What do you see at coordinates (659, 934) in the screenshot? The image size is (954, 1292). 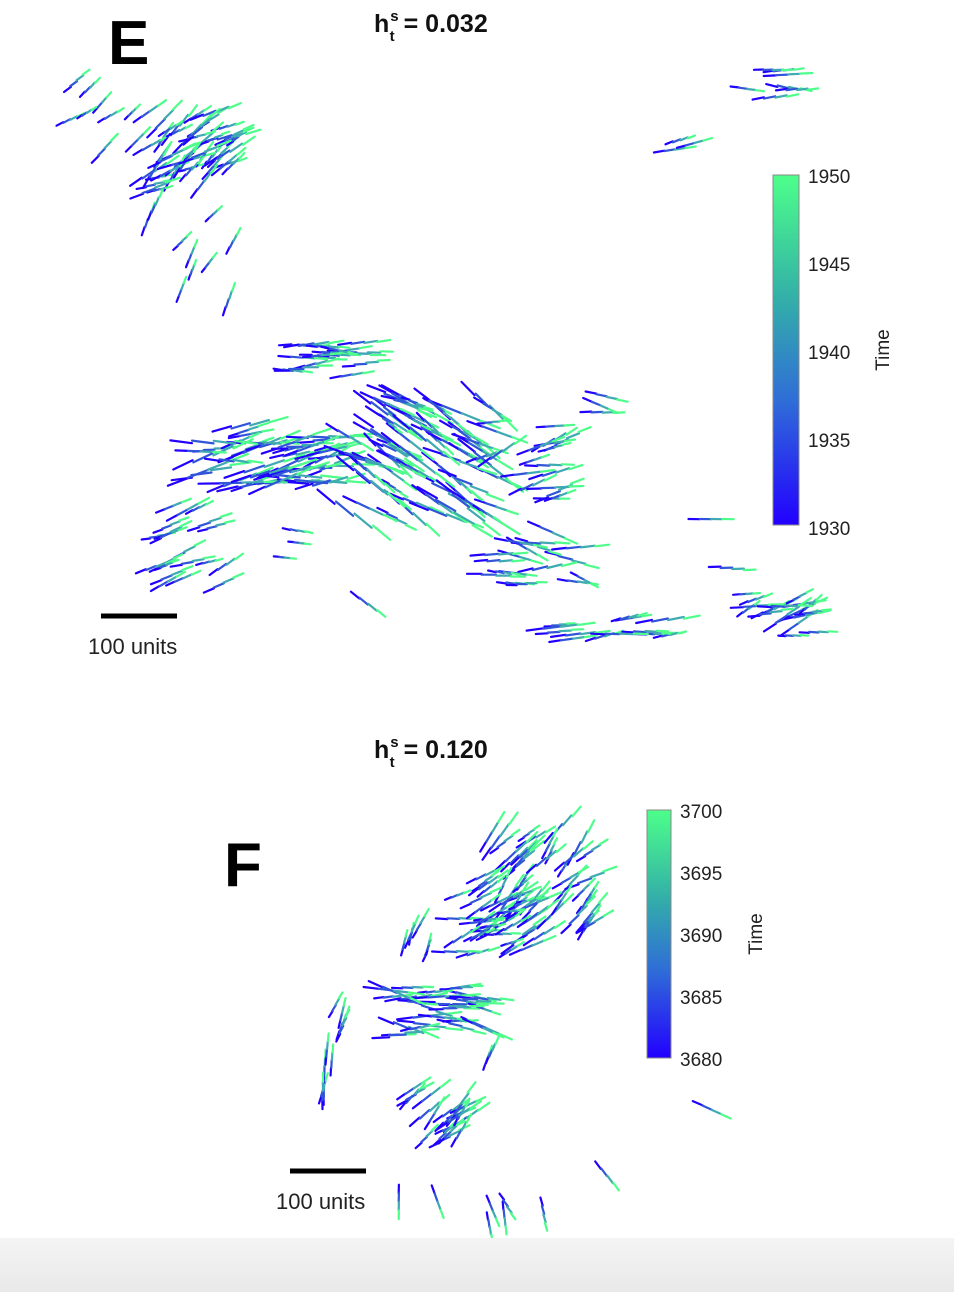 I see `panel-f-colorbar` at bounding box center [659, 934].